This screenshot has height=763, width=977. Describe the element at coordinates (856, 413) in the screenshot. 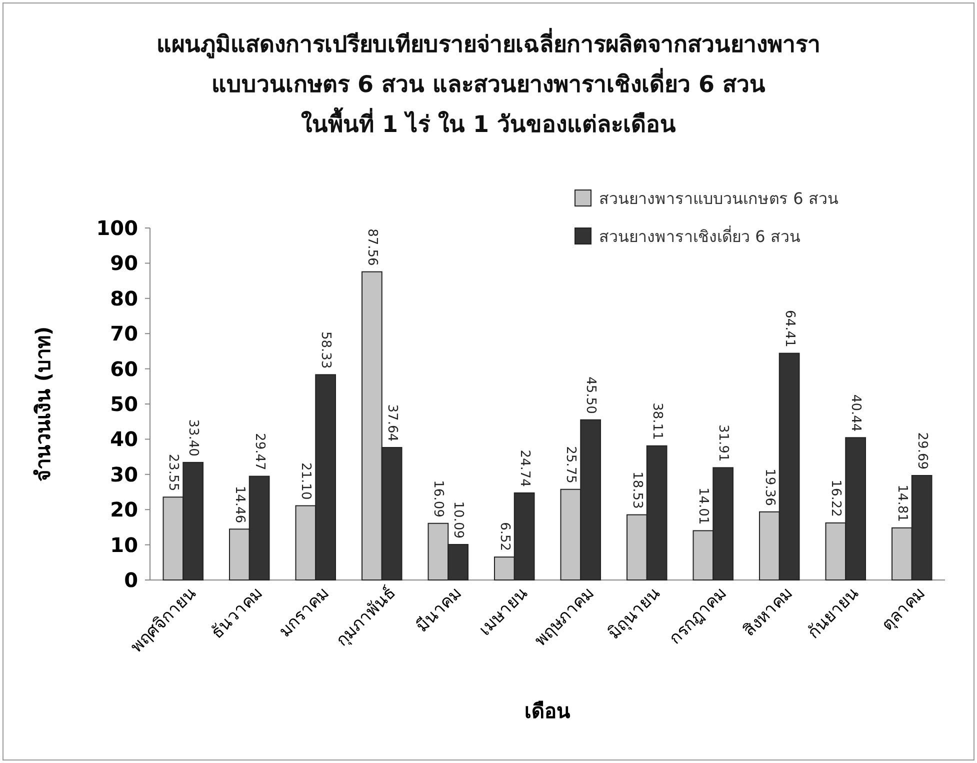

I see `data-label: 40.44` at that location.